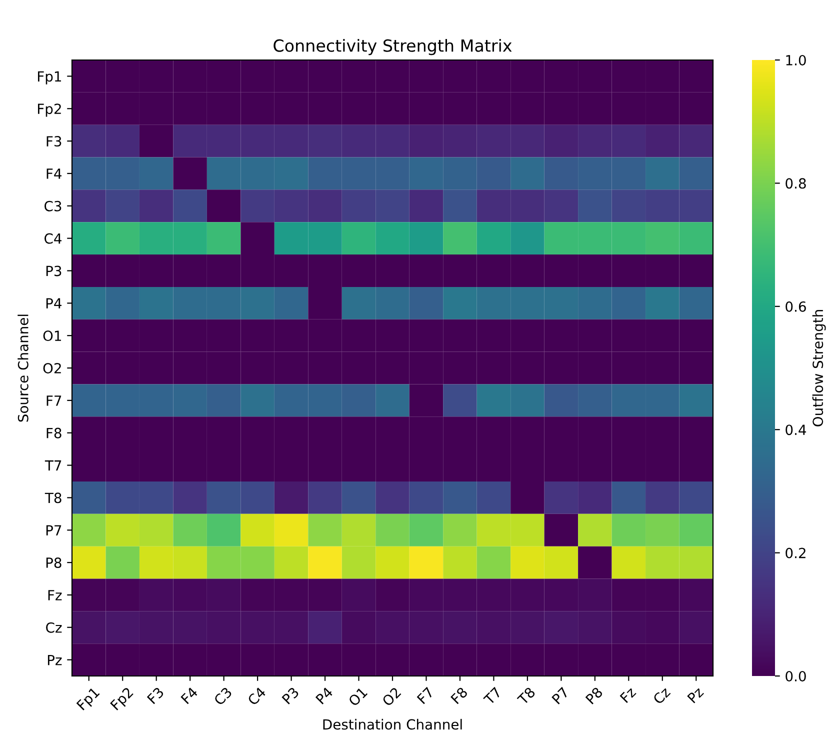 The image size is (839, 735). Describe the element at coordinates (796, 430) in the screenshot. I see `color-bar-label: 0.4` at that location.